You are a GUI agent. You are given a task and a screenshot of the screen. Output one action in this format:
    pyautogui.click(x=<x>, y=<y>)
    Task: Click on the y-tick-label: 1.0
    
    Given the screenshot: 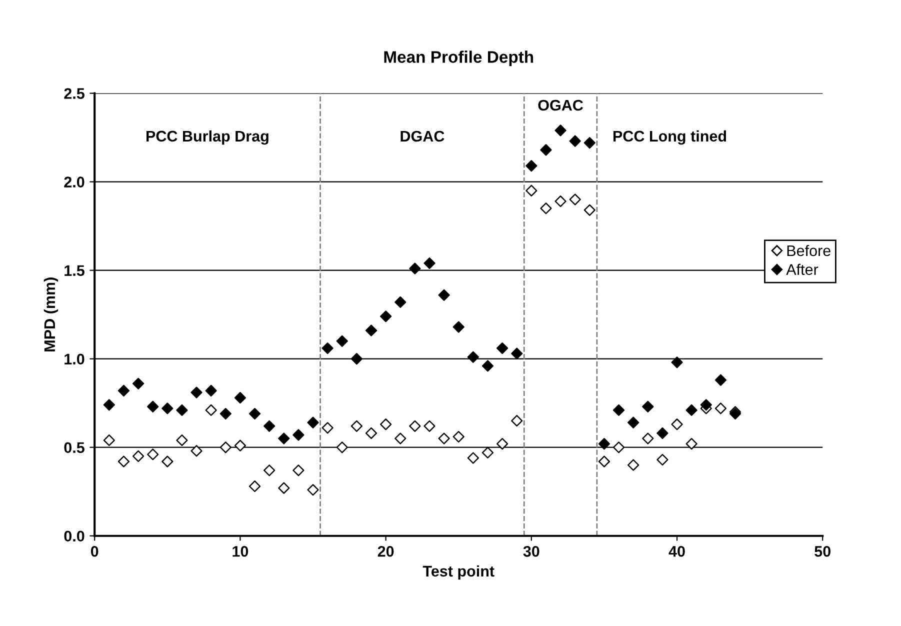 What is the action you would take?
    pyautogui.click(x=74, y=359)
    